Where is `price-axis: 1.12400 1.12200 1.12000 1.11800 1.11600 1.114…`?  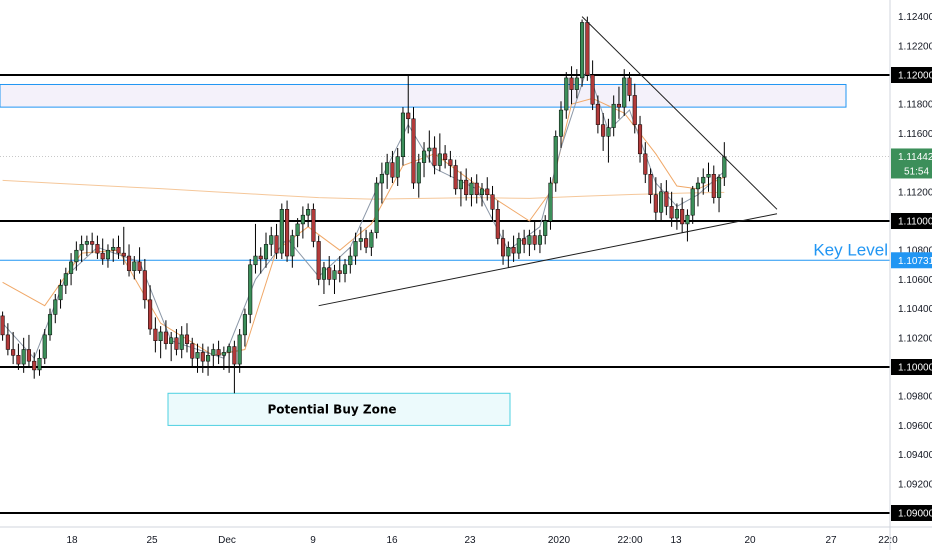 price-axis: 1.12400 1.12200 1.12000 1.11800 1.11600 1.114… is located at coordinates (910, 275).